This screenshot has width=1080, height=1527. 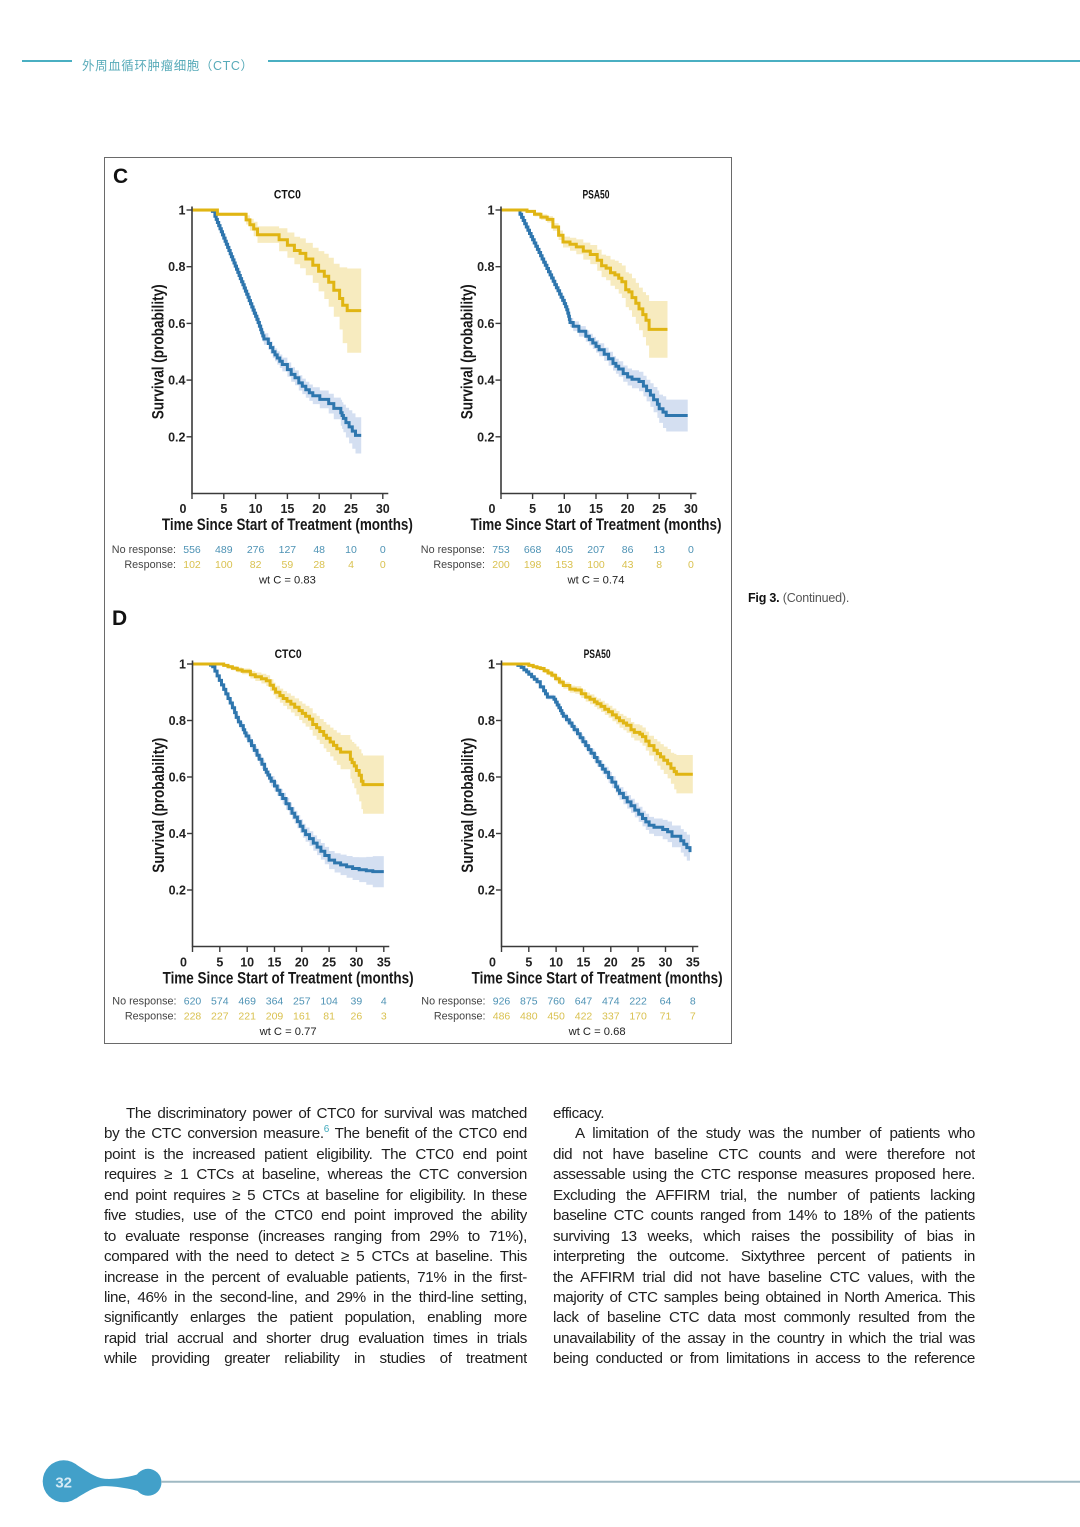 I want to click on svg-text: 71, so click(x=666, y=1017).